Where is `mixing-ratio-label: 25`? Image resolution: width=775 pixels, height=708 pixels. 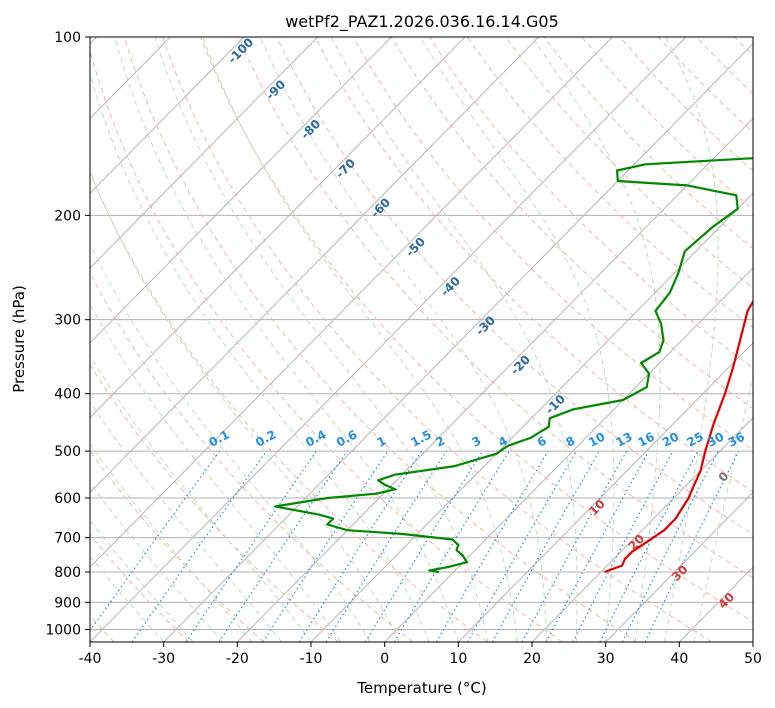 mixing-ratio-label: 25 is located at coordinates (695, 440).